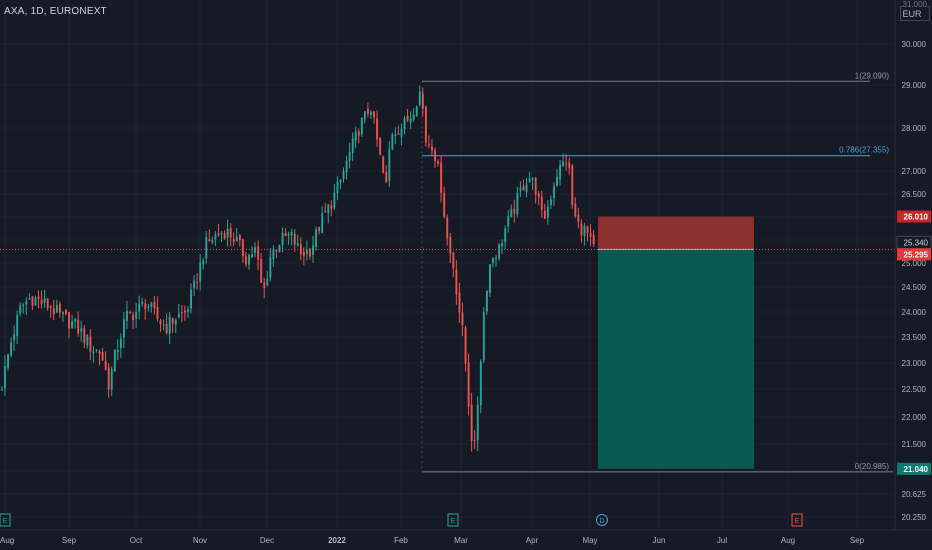 This screenshot has width=932, height=550. What do you see at coordinates (55, 11) in the screenshot?
I see `symbol-title: AXA, 1D, EURONEXT` at bounding box center [55, 11].